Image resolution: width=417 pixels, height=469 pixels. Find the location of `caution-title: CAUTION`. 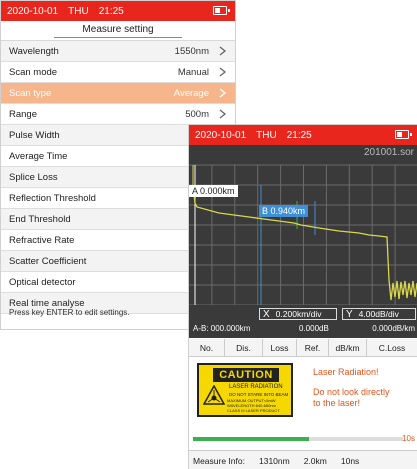

caution-title: CAUTION is located at coordinates (246, 375).